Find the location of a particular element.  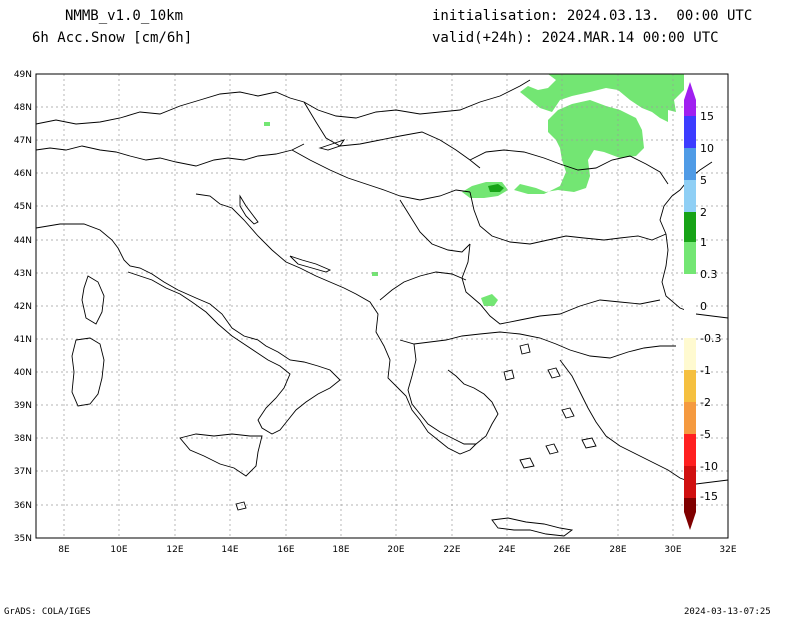

colorbar is located at coordinates (690, 306).